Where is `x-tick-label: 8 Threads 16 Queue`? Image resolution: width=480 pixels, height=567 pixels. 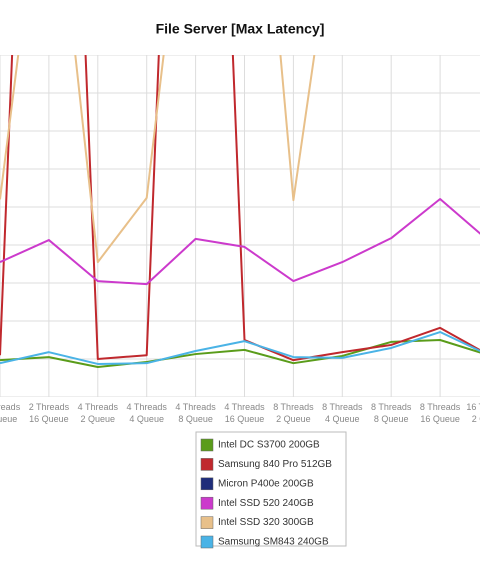
x-tick-label: 8 Threads 16 Queue is located at coordinates (440, 413).